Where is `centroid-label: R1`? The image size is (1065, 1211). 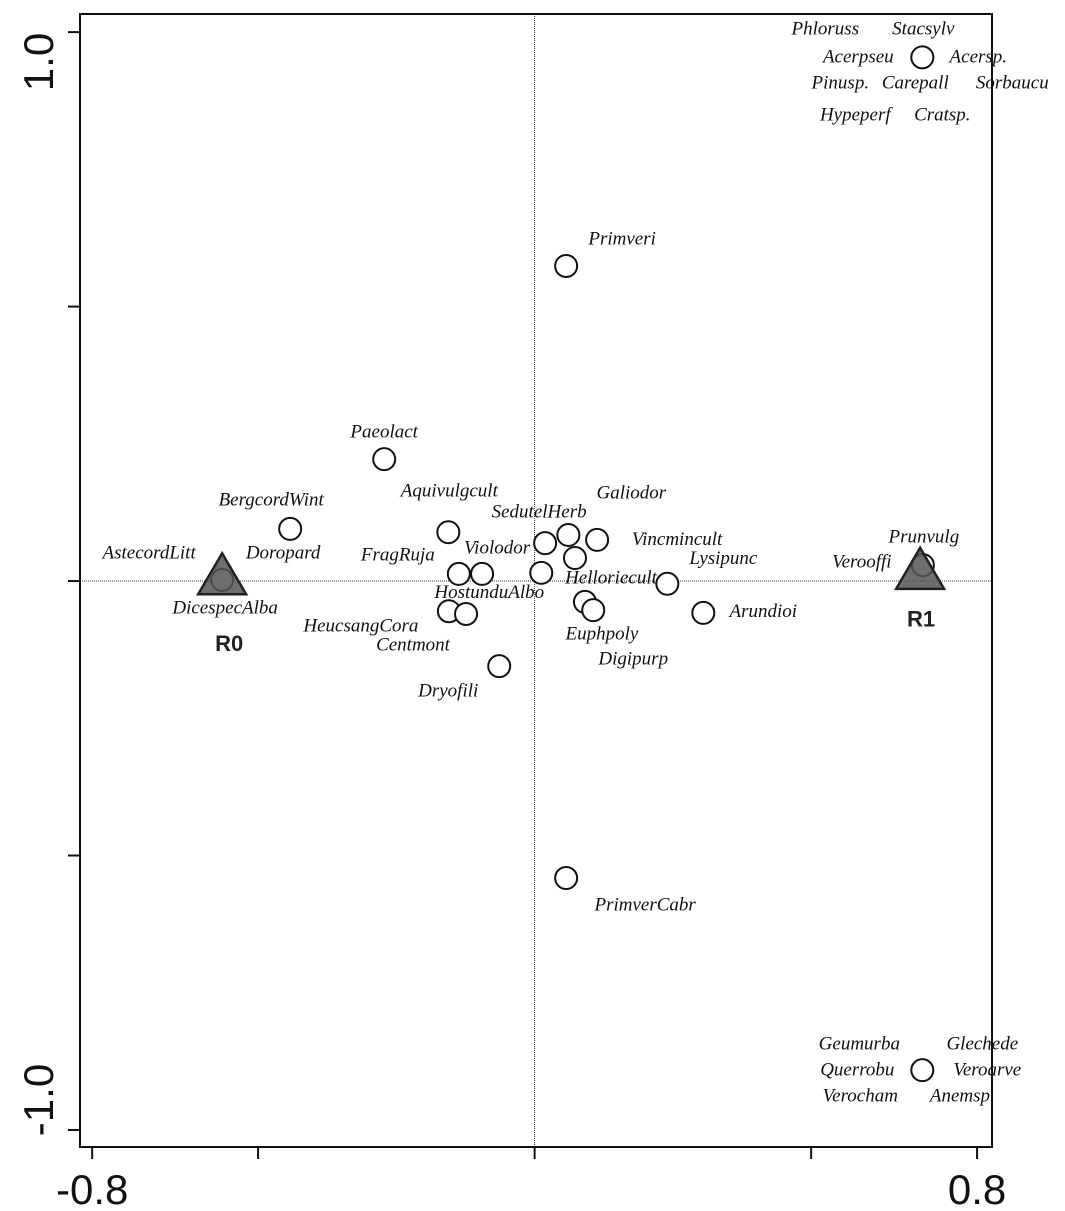
centroid-label: R1 is located at coordinates (921, 619).